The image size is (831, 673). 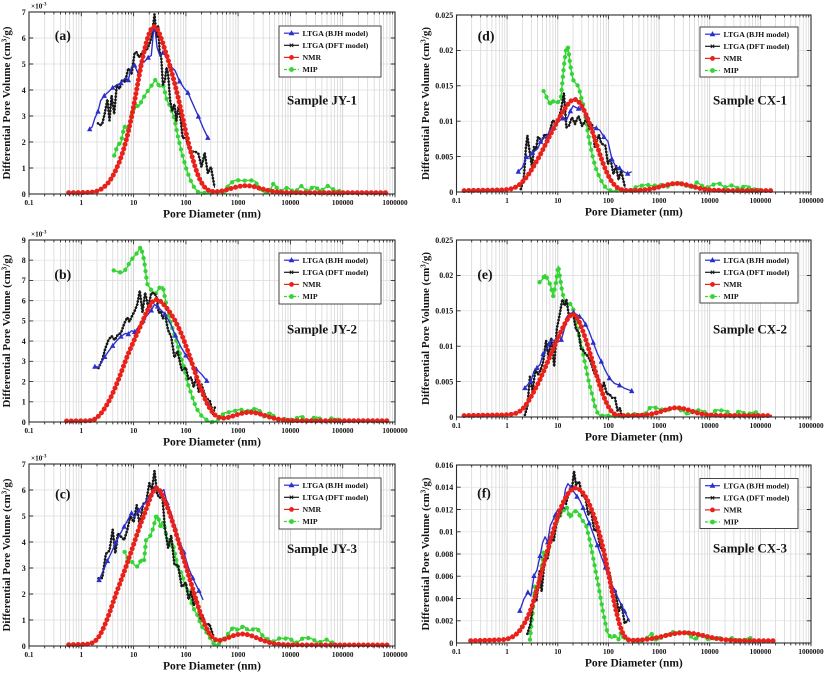 What do you see at coordinates (444, 554) in the screenshot?
I see `svg-text: 0.008` at bounding box center [444, 554].